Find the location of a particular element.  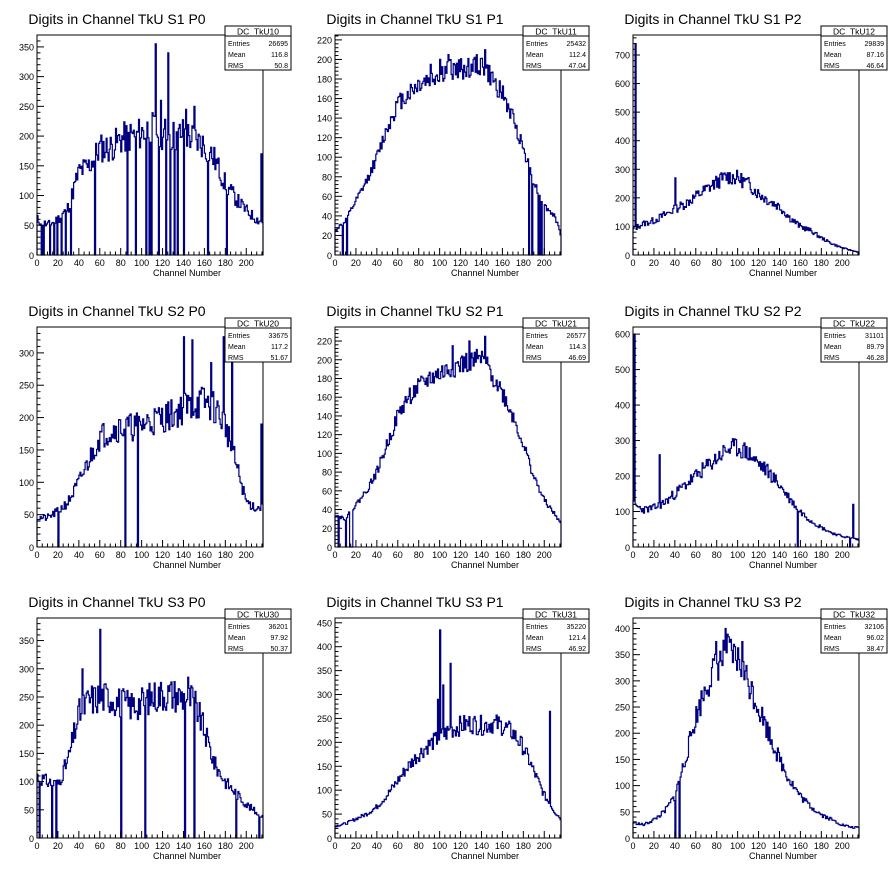

plot-frame is located at coordinates (150, 728).